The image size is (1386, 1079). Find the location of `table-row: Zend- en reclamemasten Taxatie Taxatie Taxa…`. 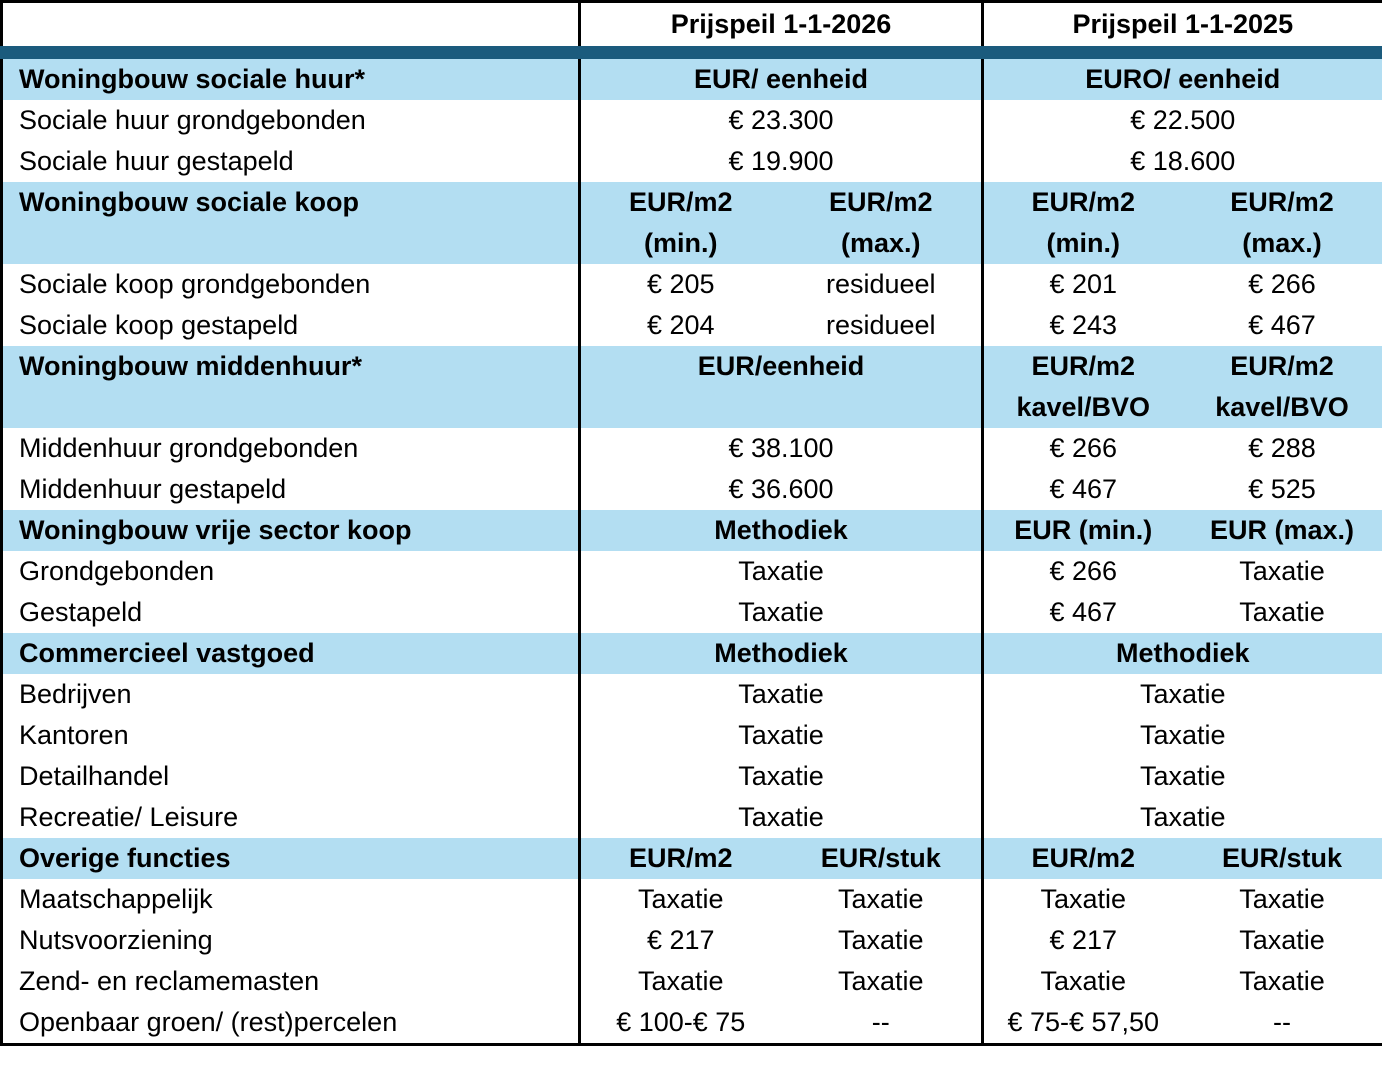

table-row: Zend- en reclamemasten Taxatie Taxatie Taxa… is located at coordinates (691, 981).